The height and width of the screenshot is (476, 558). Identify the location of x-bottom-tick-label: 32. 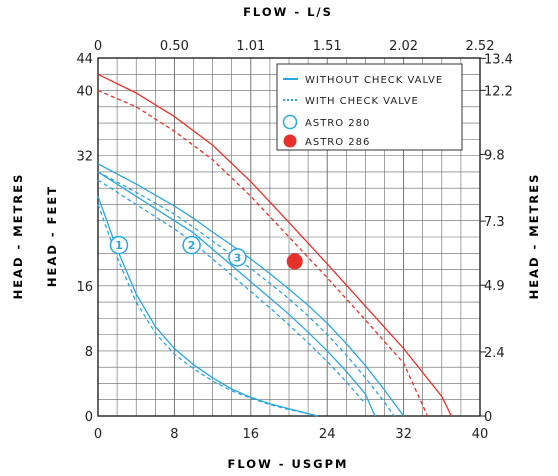
(403, 434).